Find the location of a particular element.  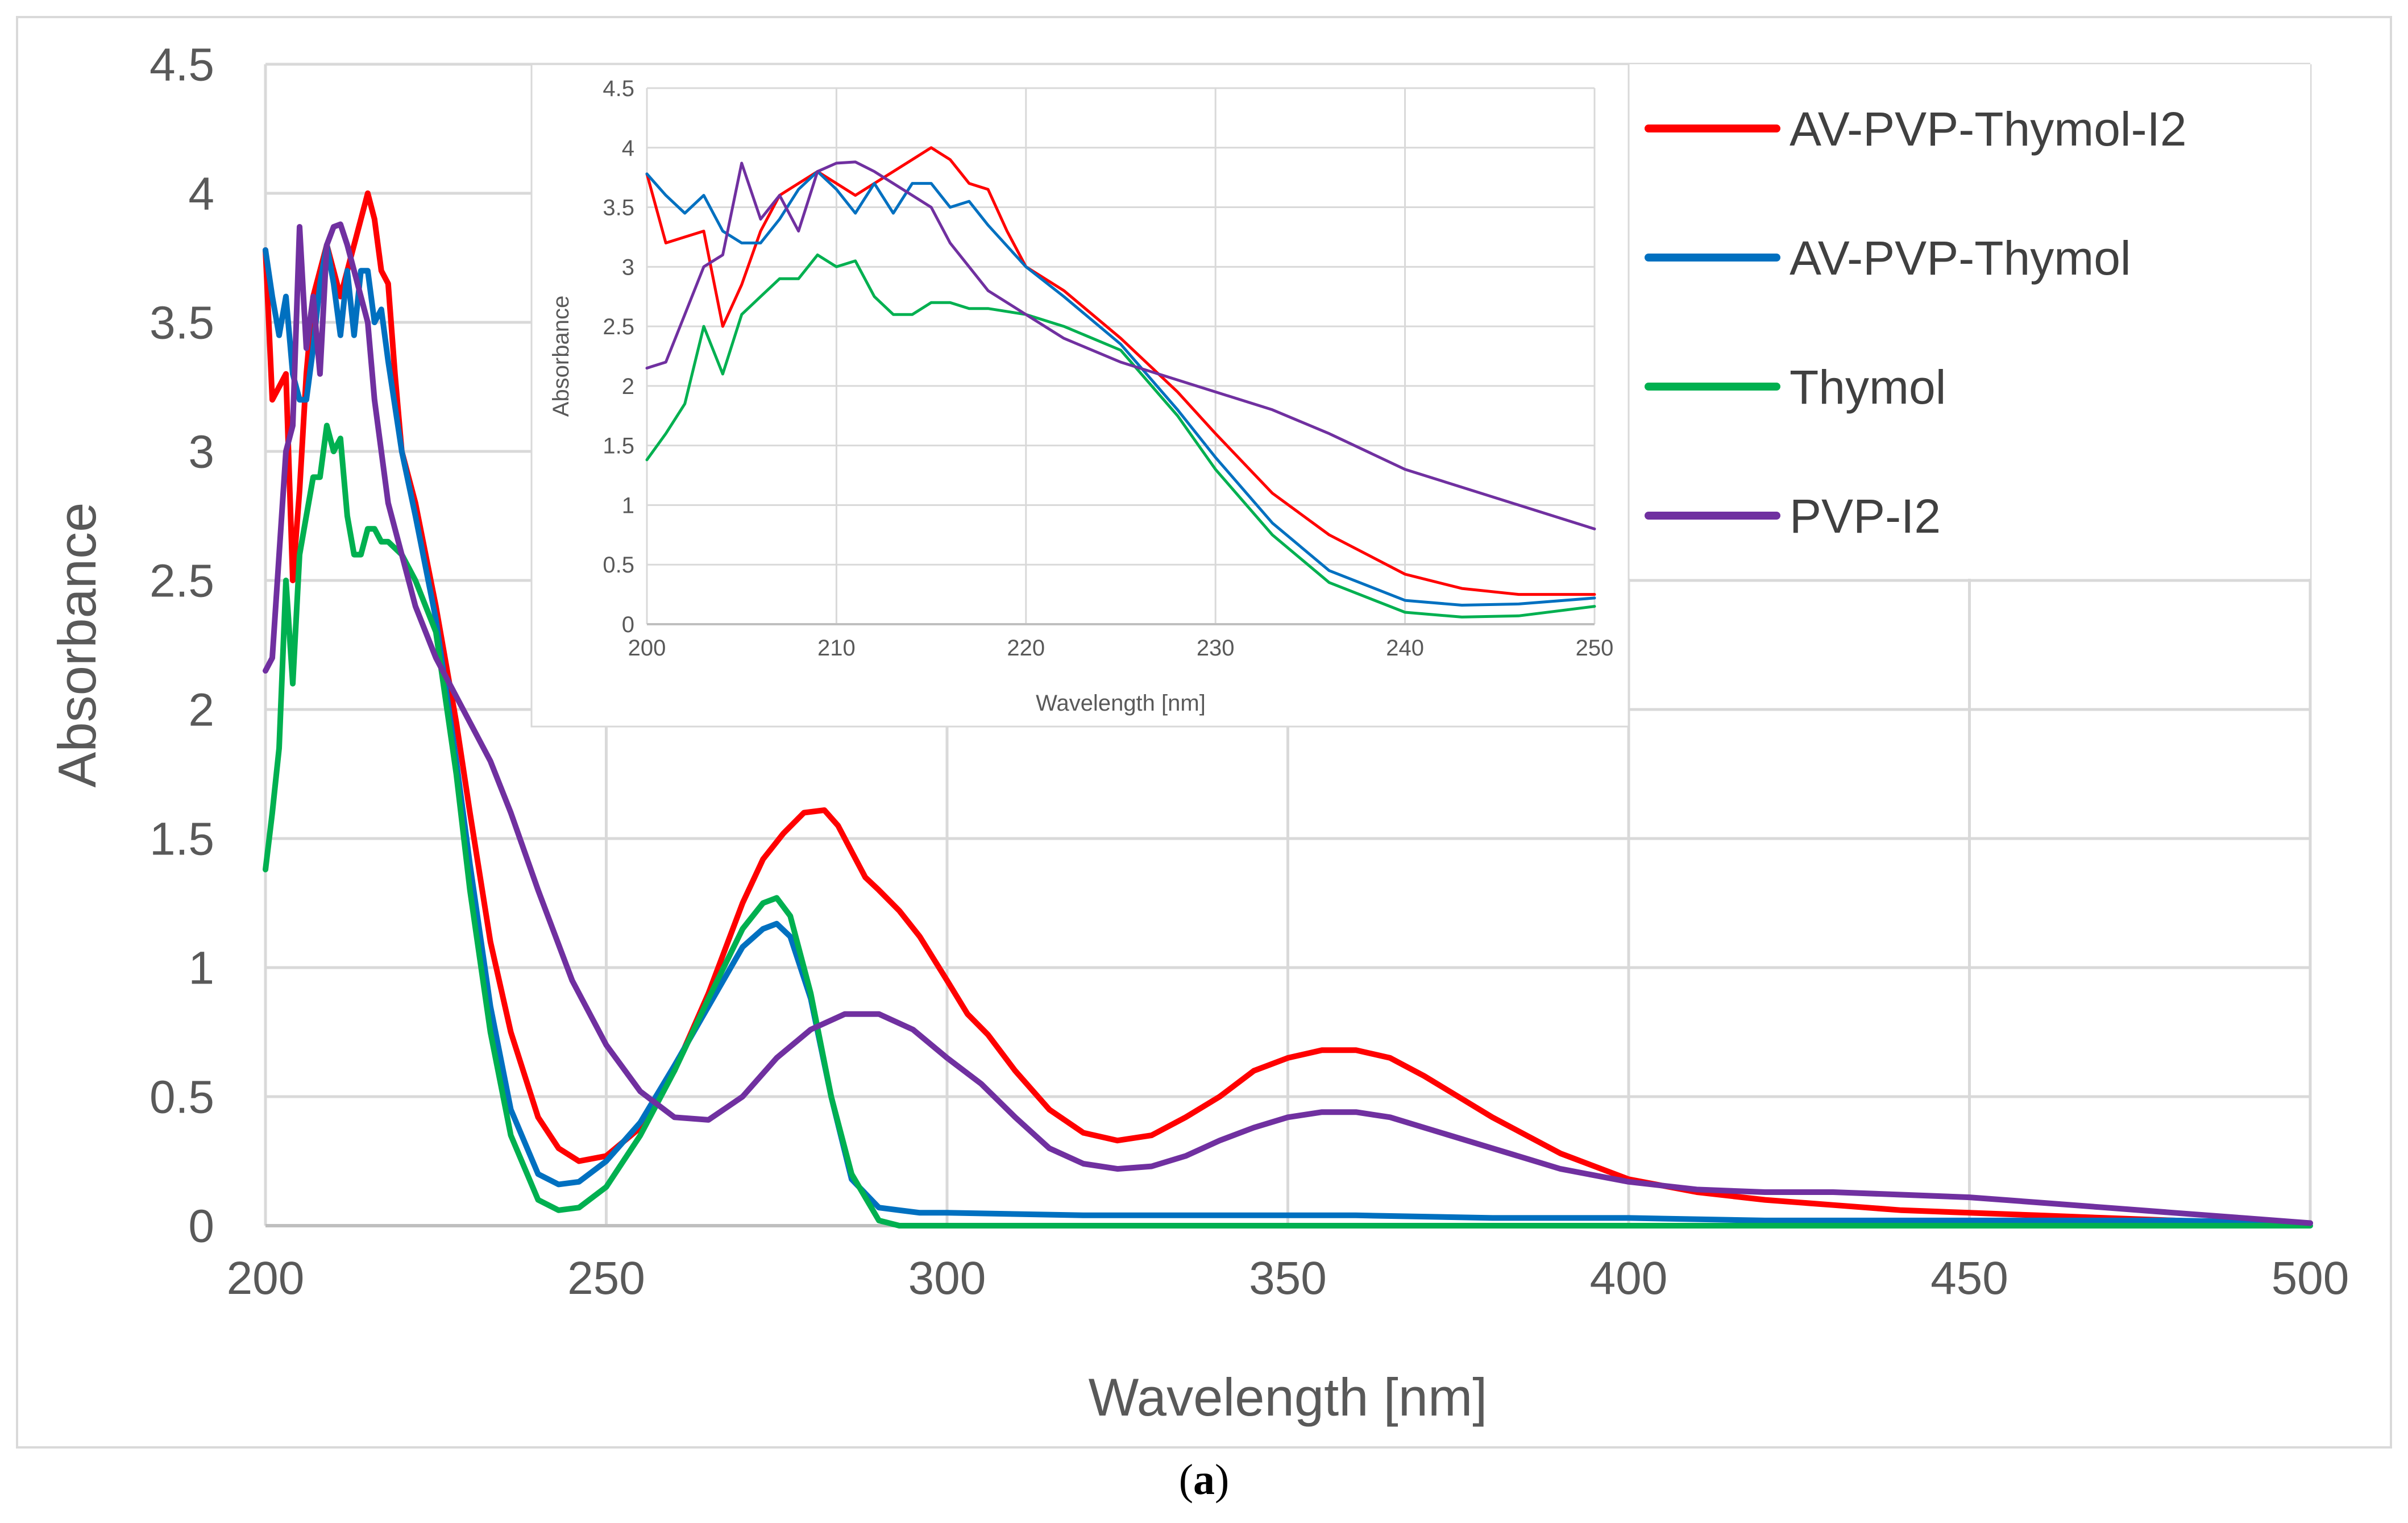

inset-series-line-thymol is located at coordinates (1120, 436).